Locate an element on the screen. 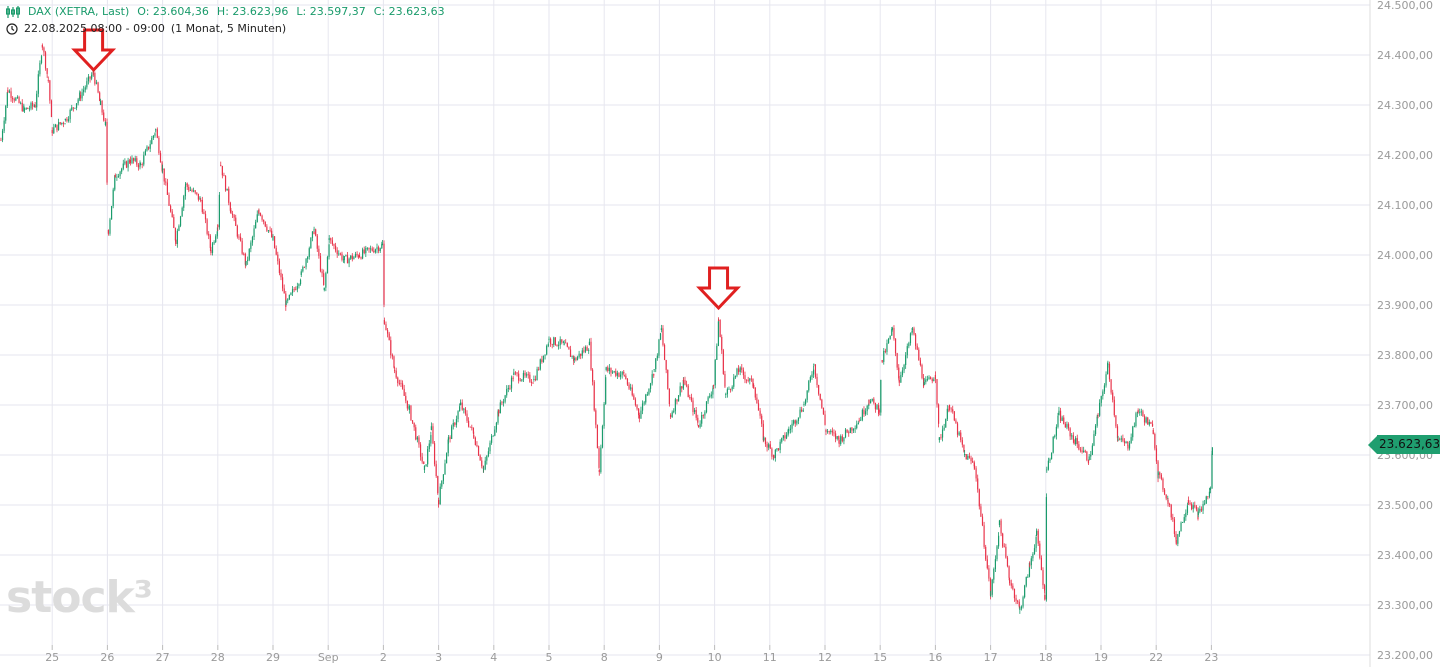 The width and height of the screenshot is (1440, 667). instrument-name: DAX (XETRA, Last) is located at coordinates (79, 11).